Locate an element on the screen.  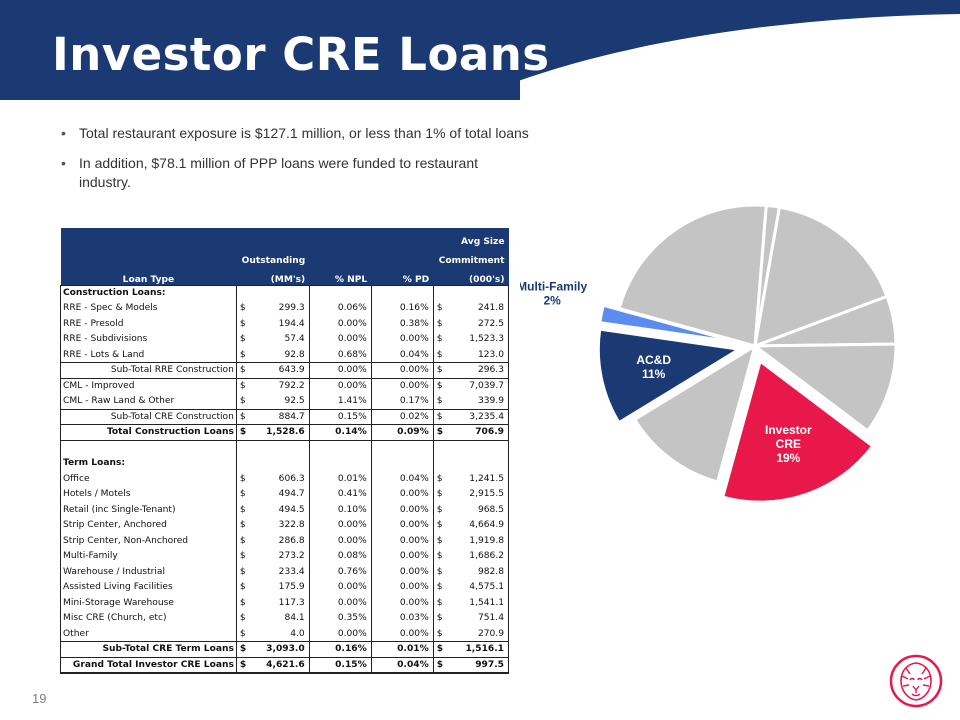
avg-size-value: 272.5 is located at coordinates (478, 324).